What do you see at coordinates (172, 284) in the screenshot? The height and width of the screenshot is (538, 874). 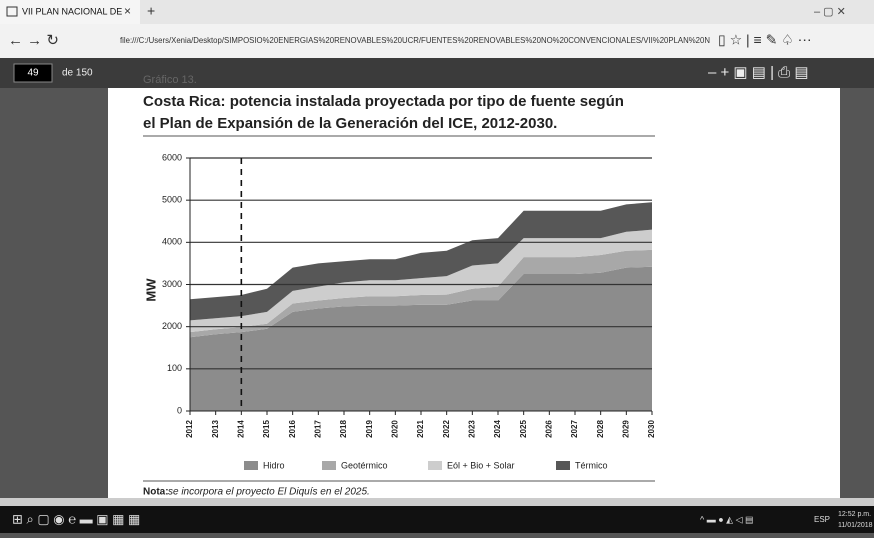 I see `y-tick-label: 3000` at bounding box center [172, 284].